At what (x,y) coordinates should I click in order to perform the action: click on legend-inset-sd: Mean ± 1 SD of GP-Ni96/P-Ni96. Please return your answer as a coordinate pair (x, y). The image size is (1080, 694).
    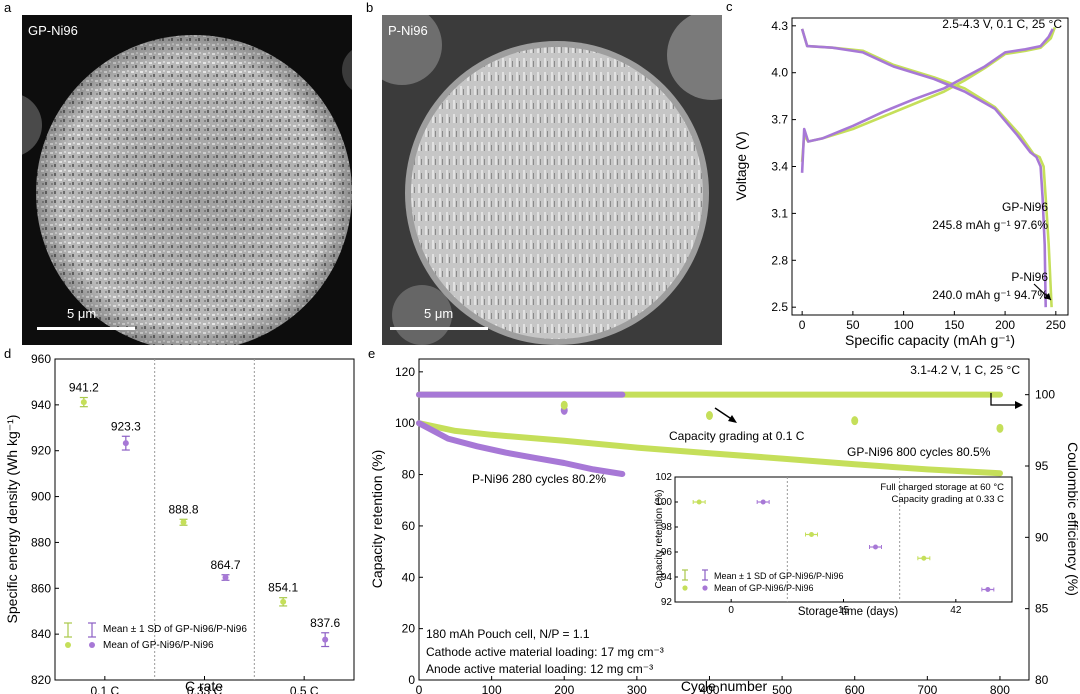
    Looking at the image, I should click on (779, 576).